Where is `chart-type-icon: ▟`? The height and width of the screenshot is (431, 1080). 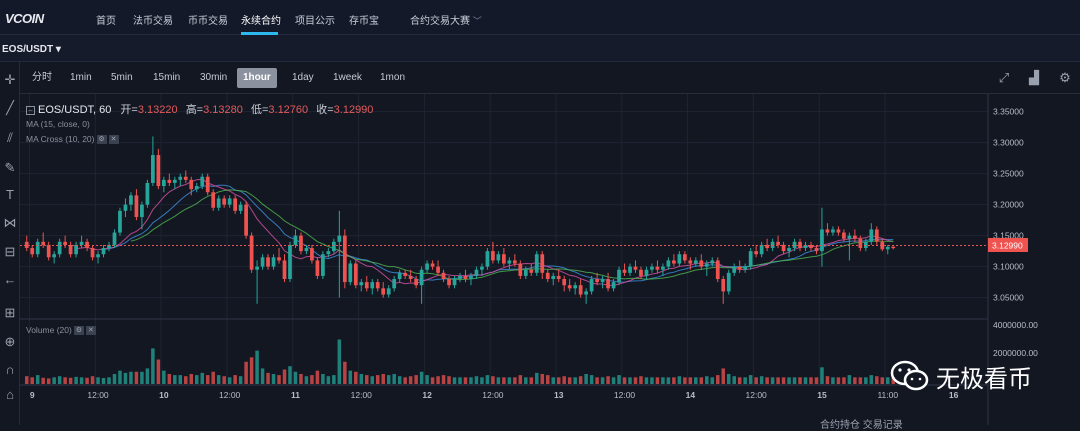
chart-type-icon: ▟ is located at coordinates (1034, 77).